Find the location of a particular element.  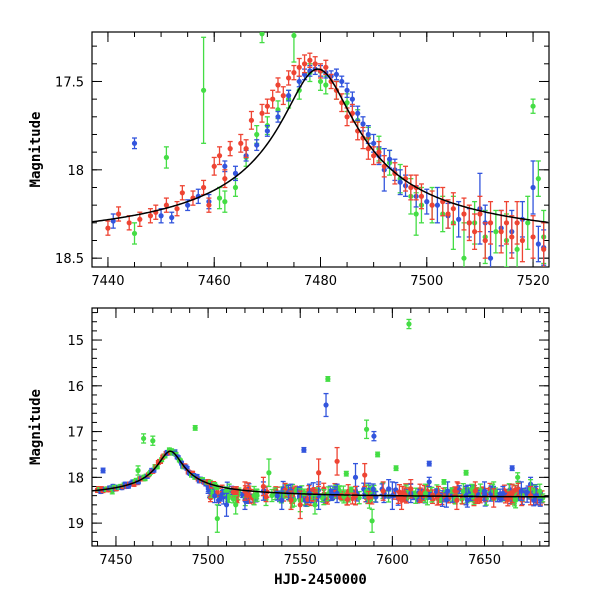

y-tick-label: 17 is located at coordinates (75, 433).